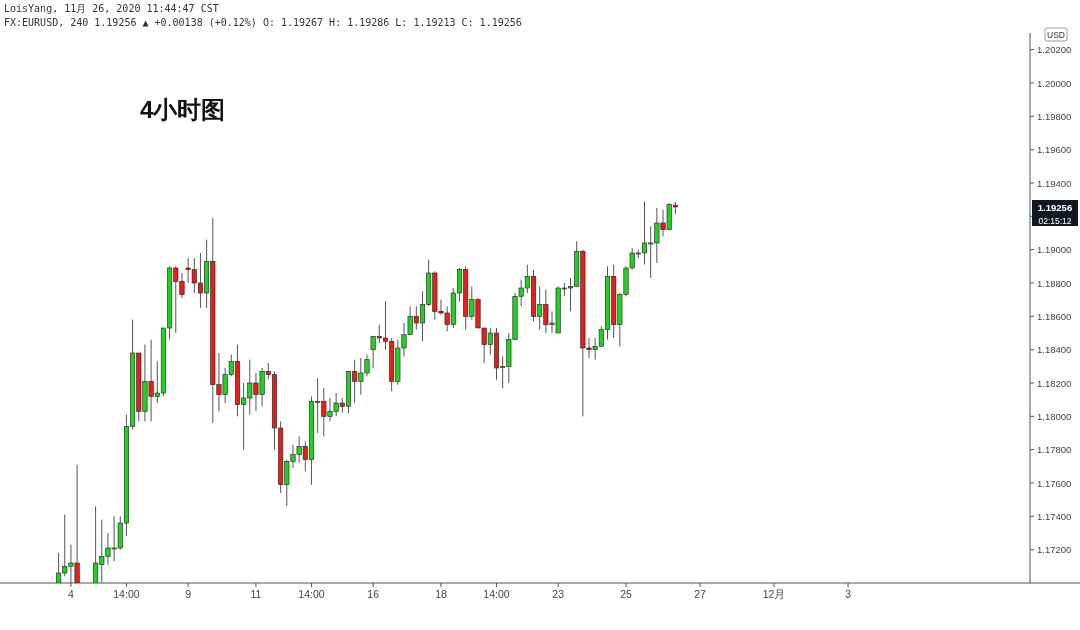  Describe the element at coordinates (1054, 383) in the screenshot. I see `y-tick-label: 1.18200` at that location.